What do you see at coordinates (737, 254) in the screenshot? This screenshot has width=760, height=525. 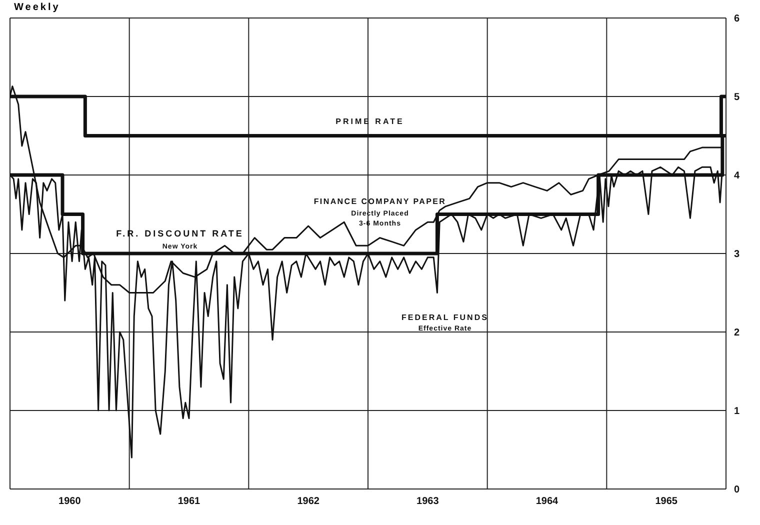 I see `y-tick-label: 3` at bounding box center [737, 254].